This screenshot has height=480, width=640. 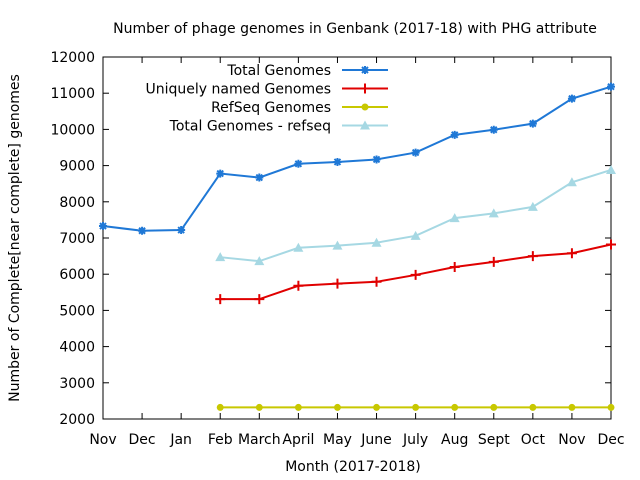 What do you see at coordinates (250, 127) in the screenshot?
I see `legend-label: Total Genomes - refseq` at bounding box center [250, 127].